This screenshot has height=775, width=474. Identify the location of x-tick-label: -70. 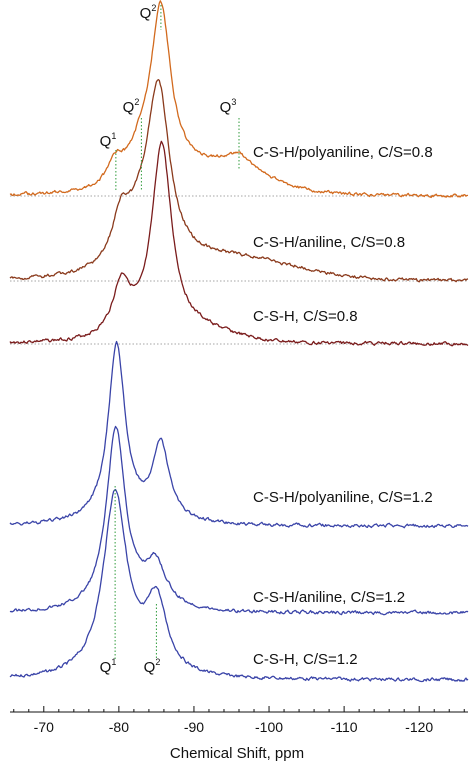
(44, 727).